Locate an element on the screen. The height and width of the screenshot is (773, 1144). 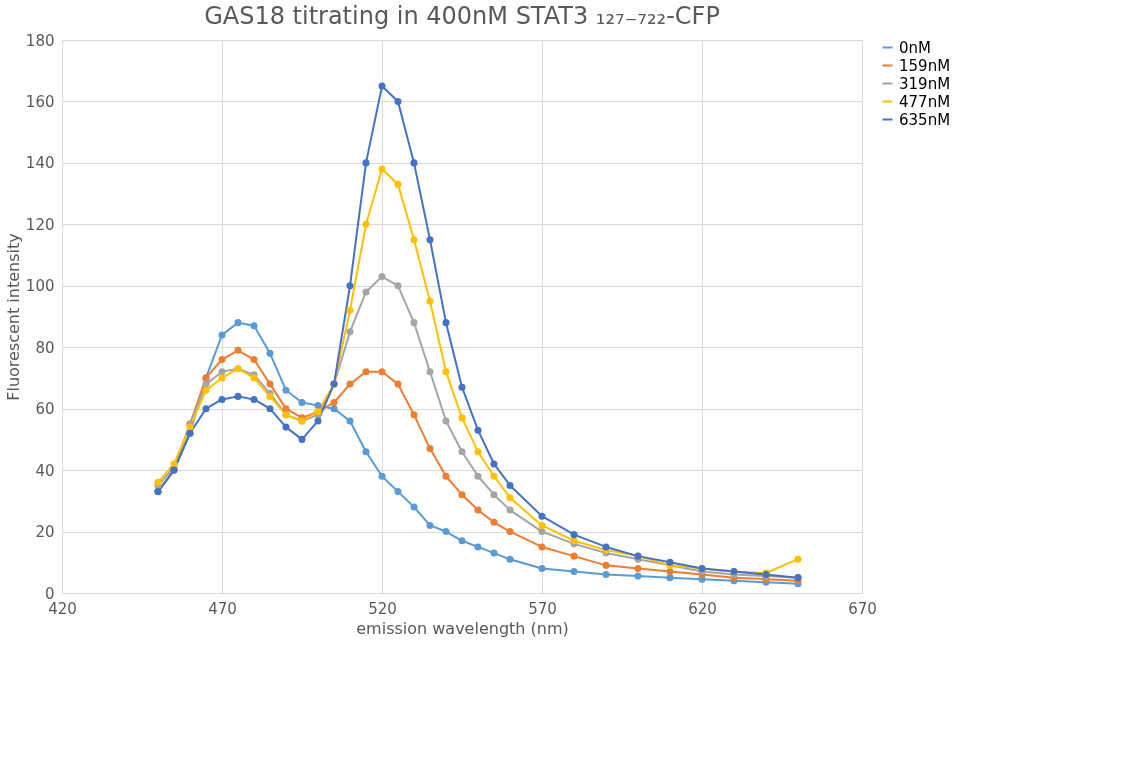
legend-label: 635nM is located at coordinates (925, 119).